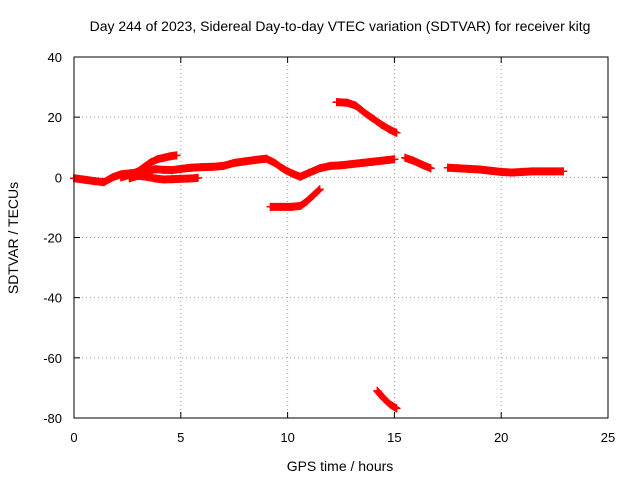 This screenshot has height=480, width=640. What do you see at coordinates (394, 437) in the screenshot?
I see `x-tick-label: 15` at bounding box center [394, 437].